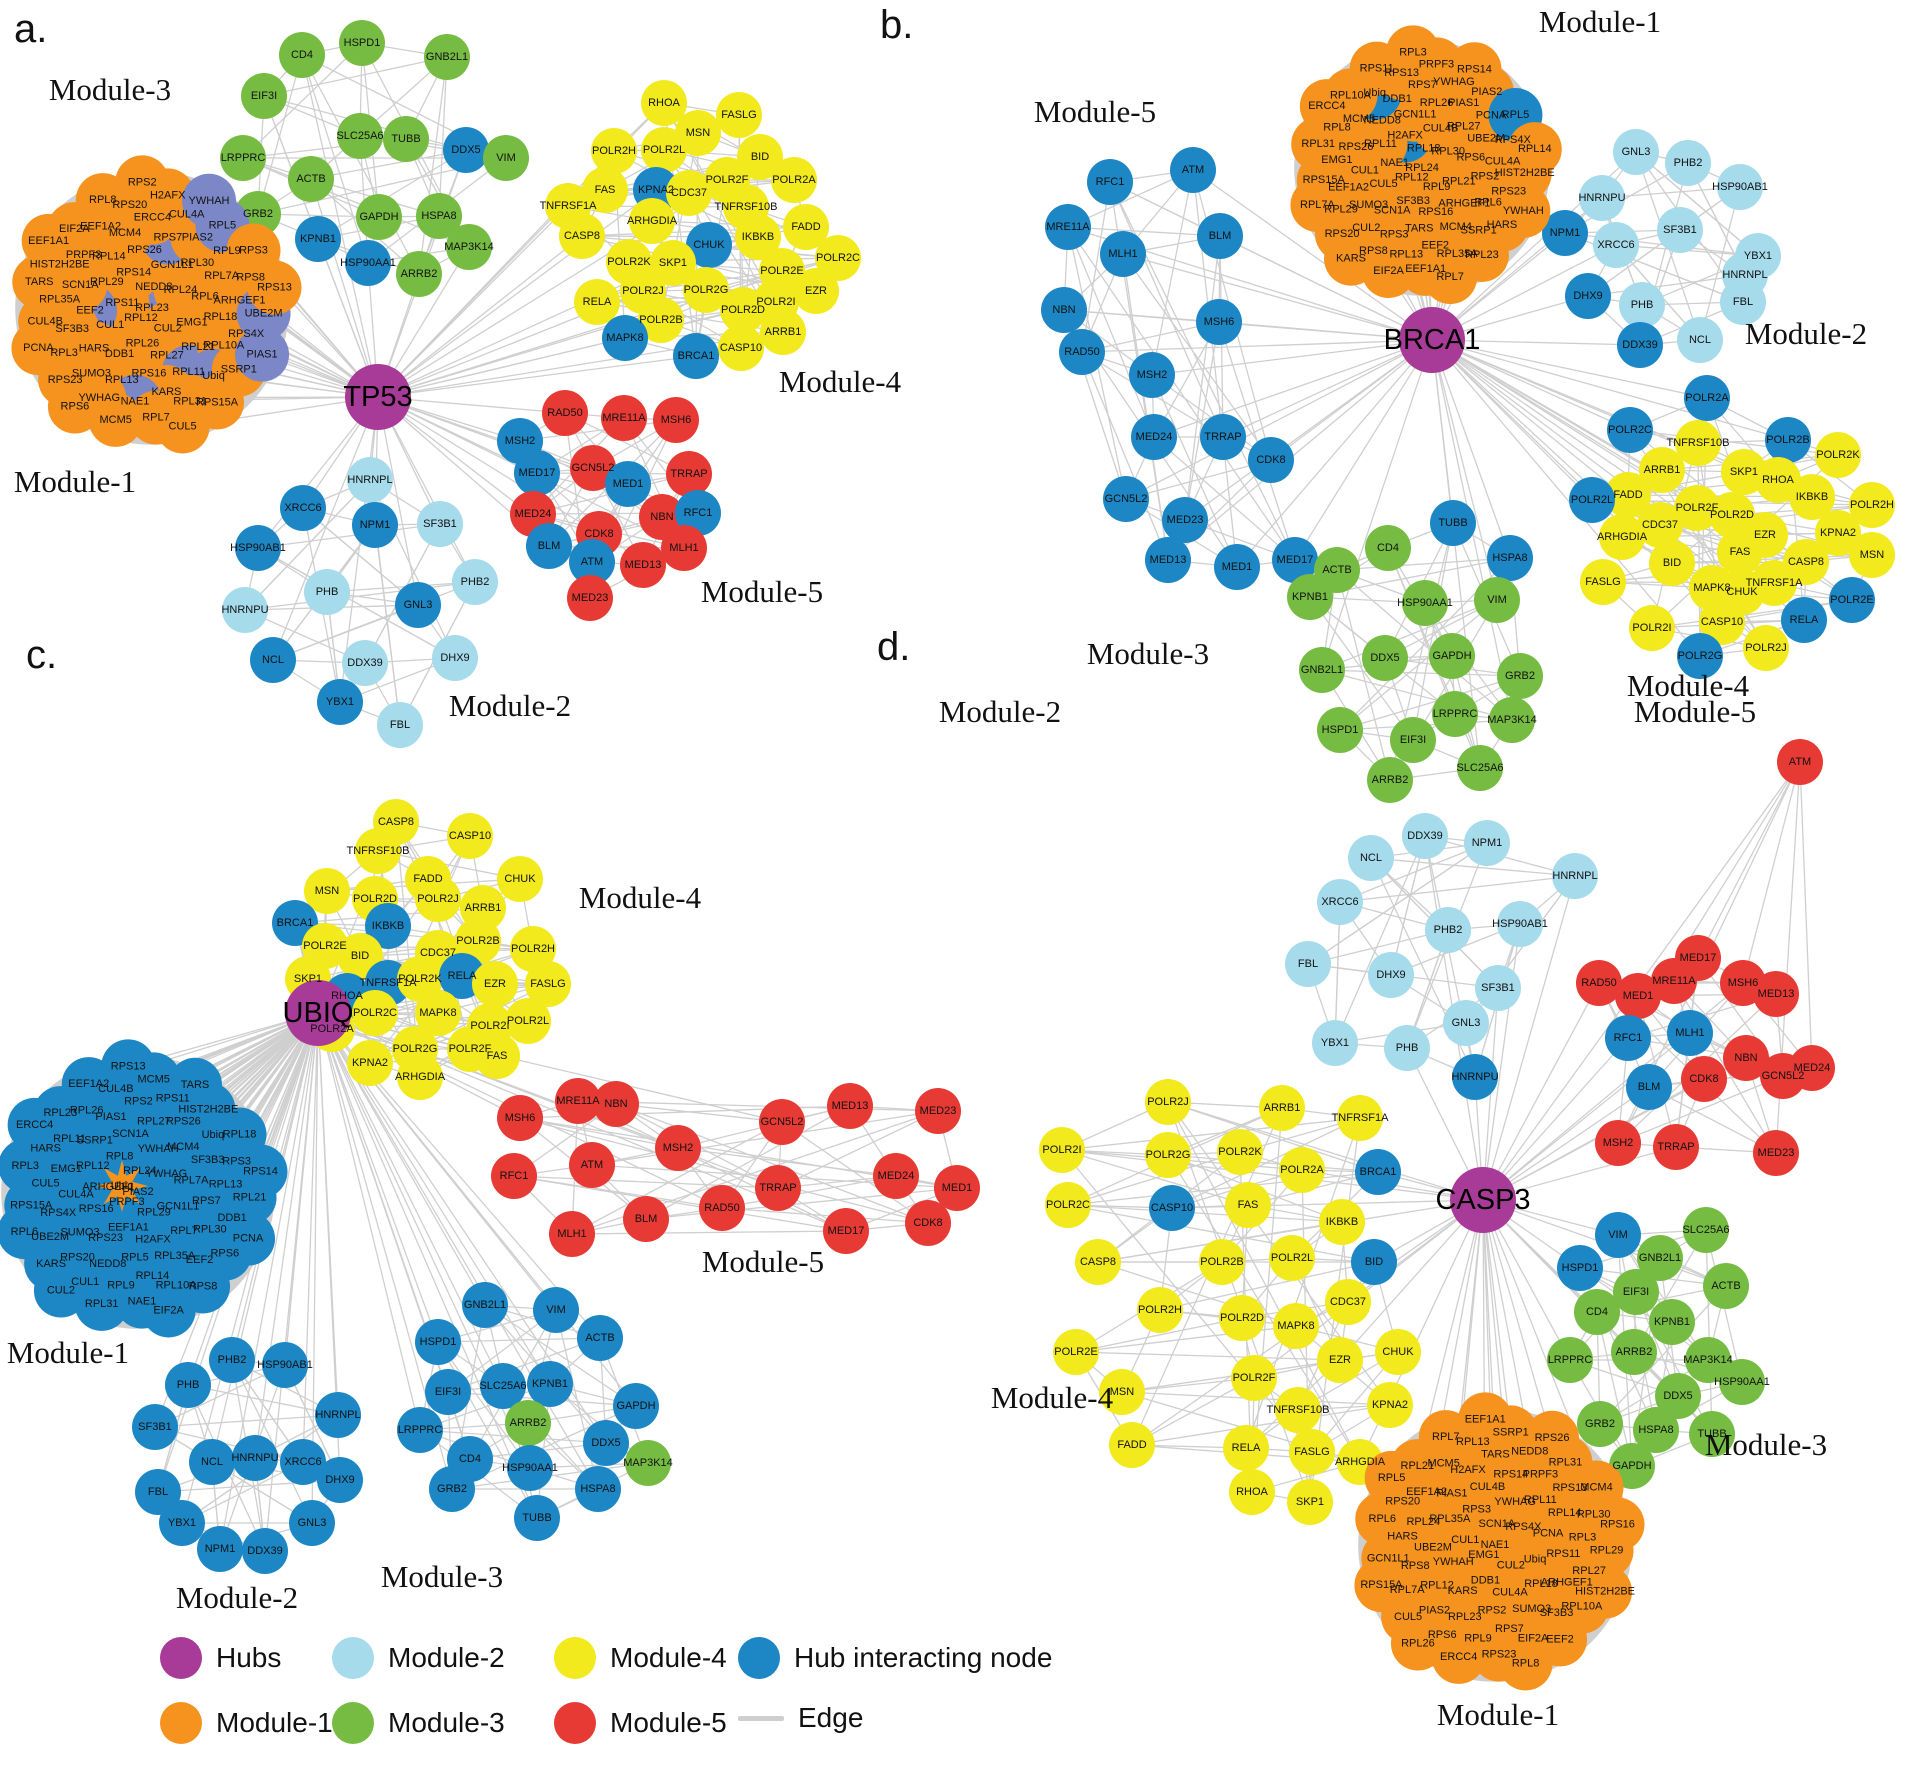 This screenshot has height=1775, width=1923. Describe the element at coordinates (1652, 628) in the screenshot. I see `node-POLR2I` at that location.